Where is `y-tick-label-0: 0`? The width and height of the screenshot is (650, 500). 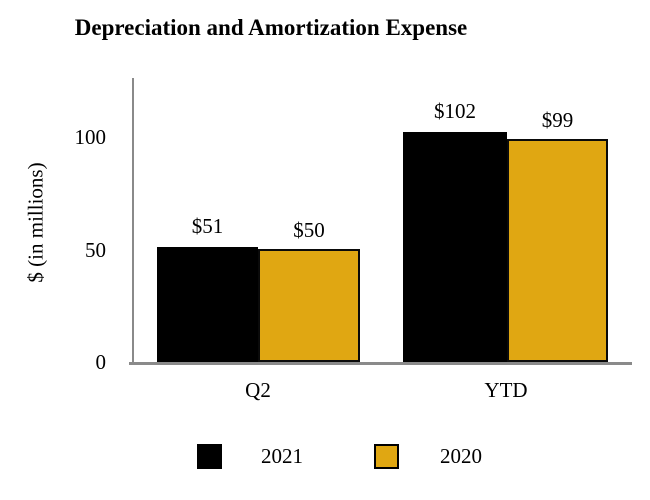
y-tick-label-0: 0 is located at coordinates (101, 362).